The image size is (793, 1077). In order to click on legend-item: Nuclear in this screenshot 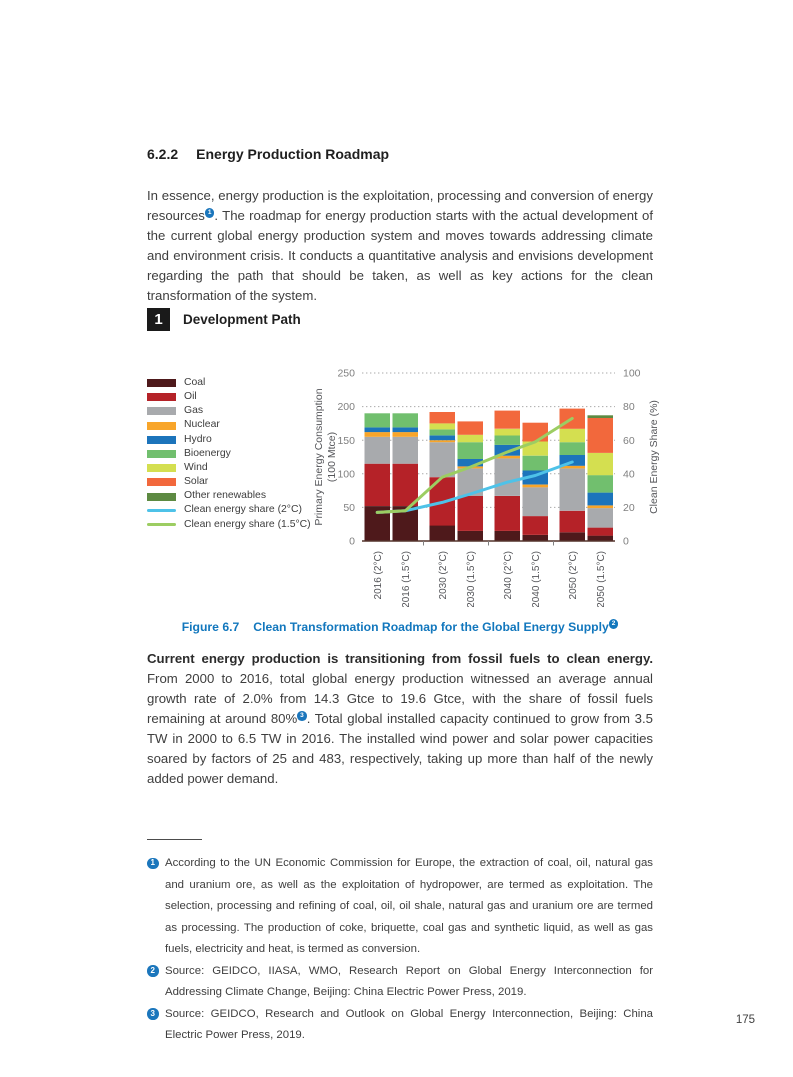, I will do `click(228, 424)`.